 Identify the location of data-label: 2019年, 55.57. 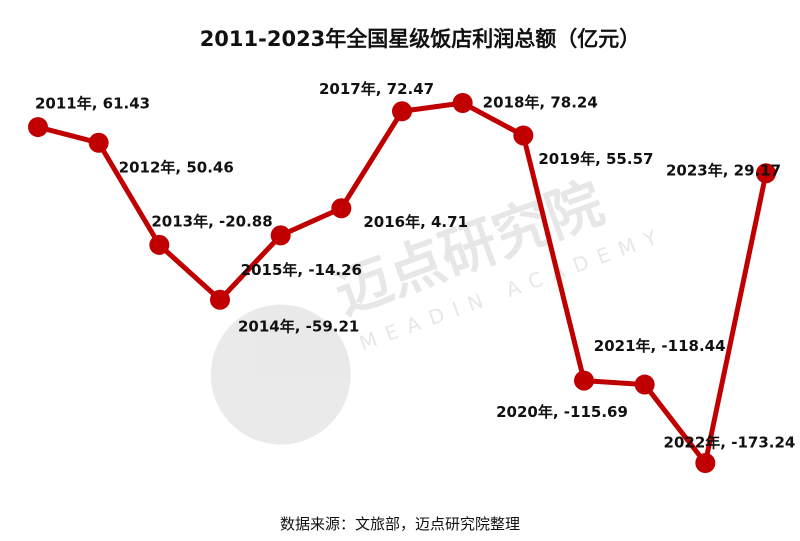
(595, 159).